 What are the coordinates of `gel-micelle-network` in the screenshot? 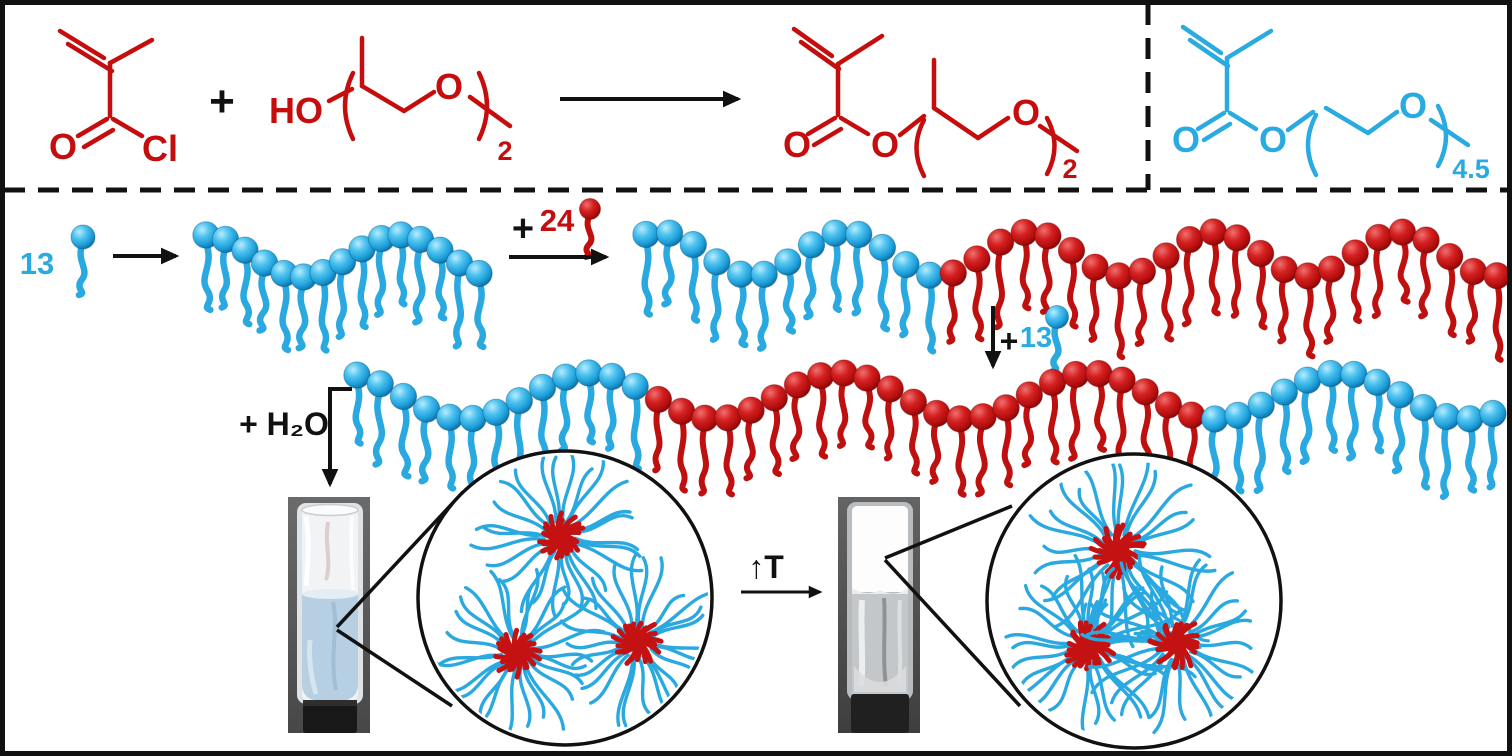 It's located at (1132, 601).